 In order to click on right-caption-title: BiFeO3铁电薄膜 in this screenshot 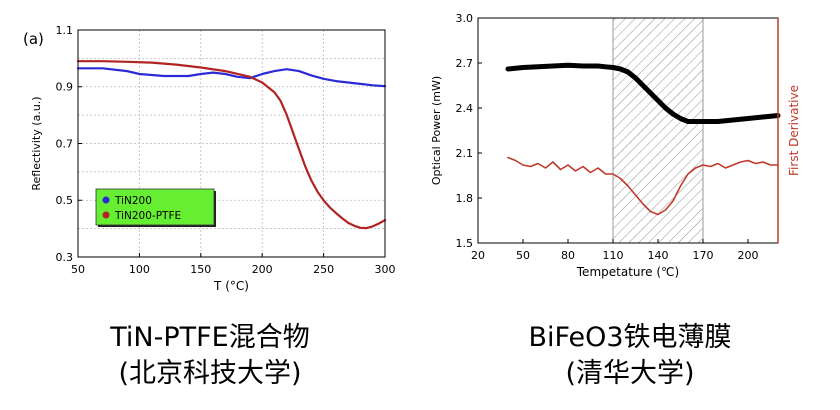, I will do `click(630, 337)`.